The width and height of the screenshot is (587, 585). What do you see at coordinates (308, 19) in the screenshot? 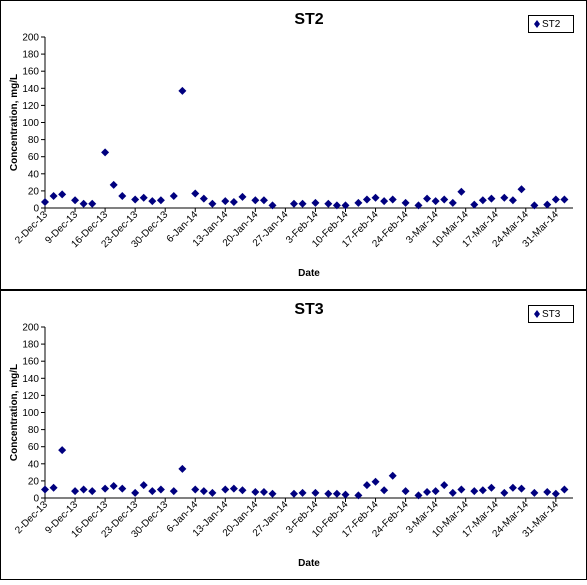
I see `chart-title: ST2` at bounding box center [308, 19].